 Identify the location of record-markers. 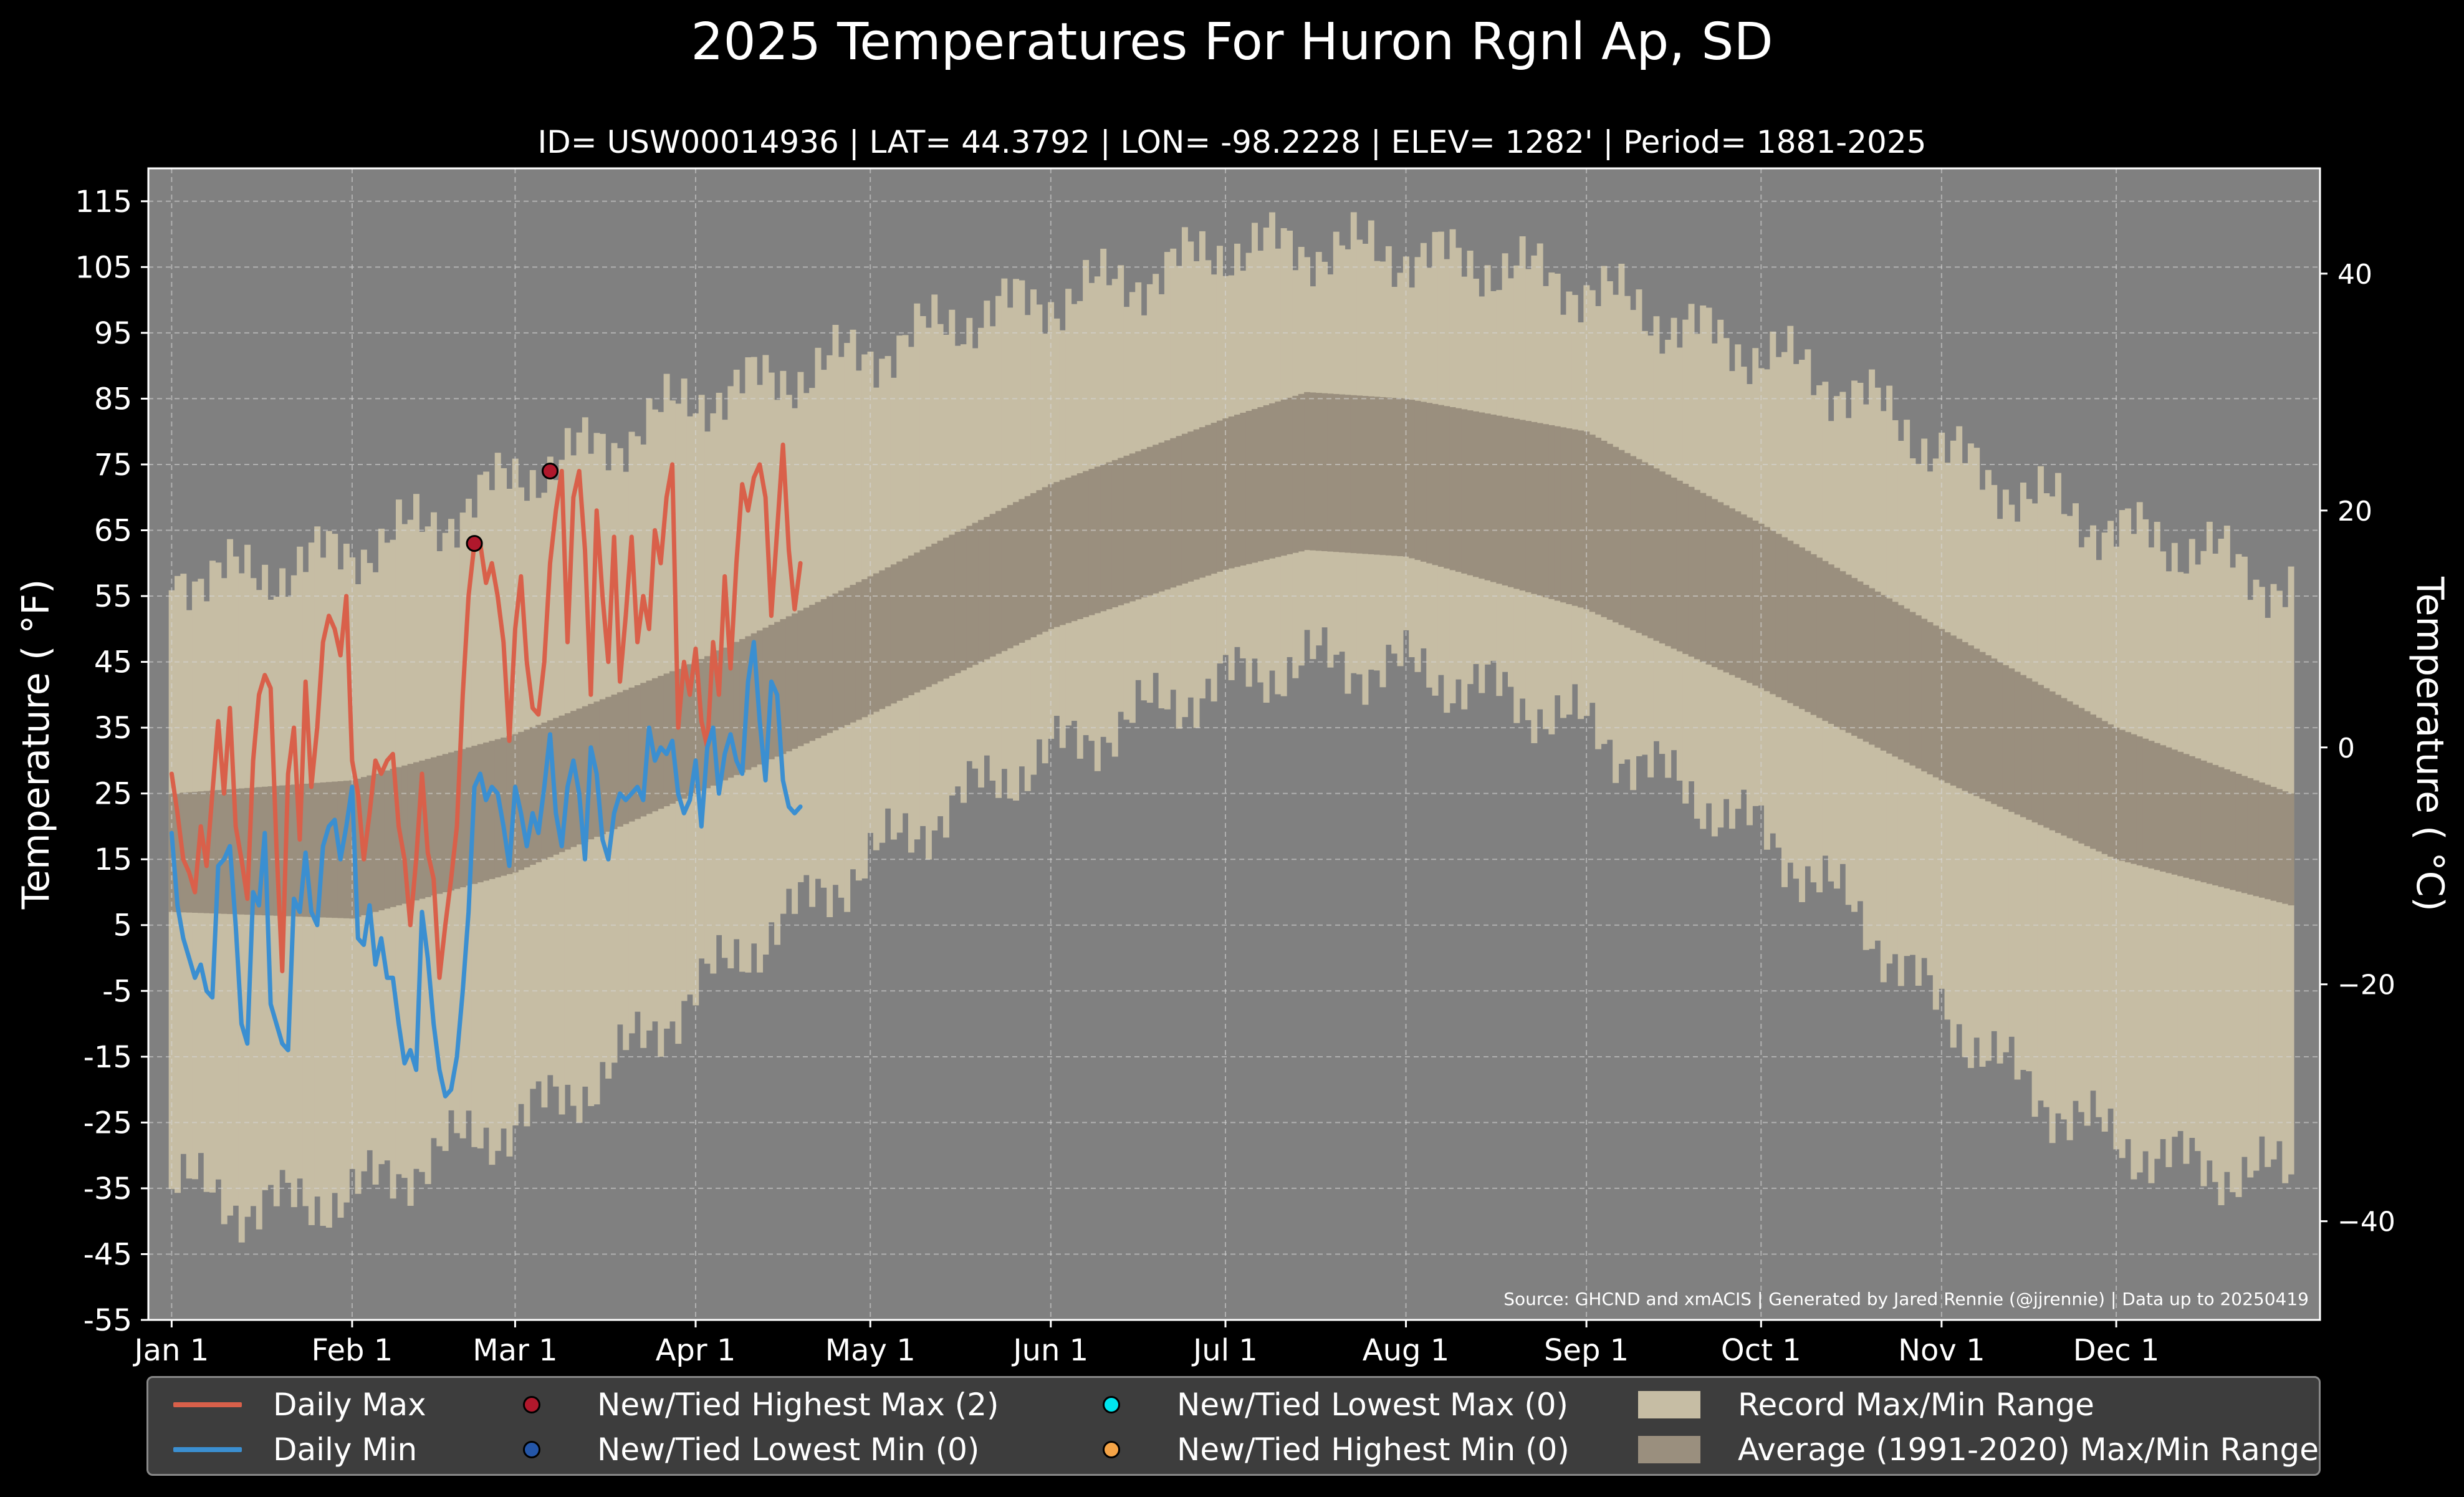
(512, 507).